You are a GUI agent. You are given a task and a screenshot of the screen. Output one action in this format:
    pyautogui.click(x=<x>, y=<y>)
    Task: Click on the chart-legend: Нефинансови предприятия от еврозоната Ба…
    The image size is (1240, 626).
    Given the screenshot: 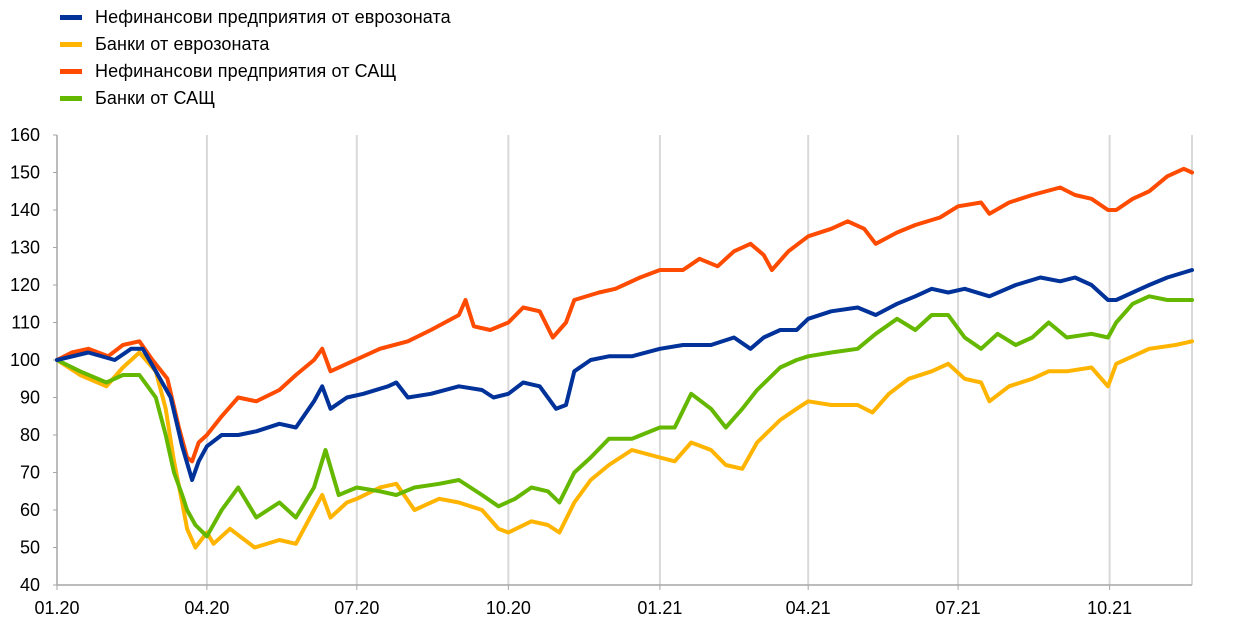 What is the action you would take?
    pyautogui.click(x=255, y=58)
    